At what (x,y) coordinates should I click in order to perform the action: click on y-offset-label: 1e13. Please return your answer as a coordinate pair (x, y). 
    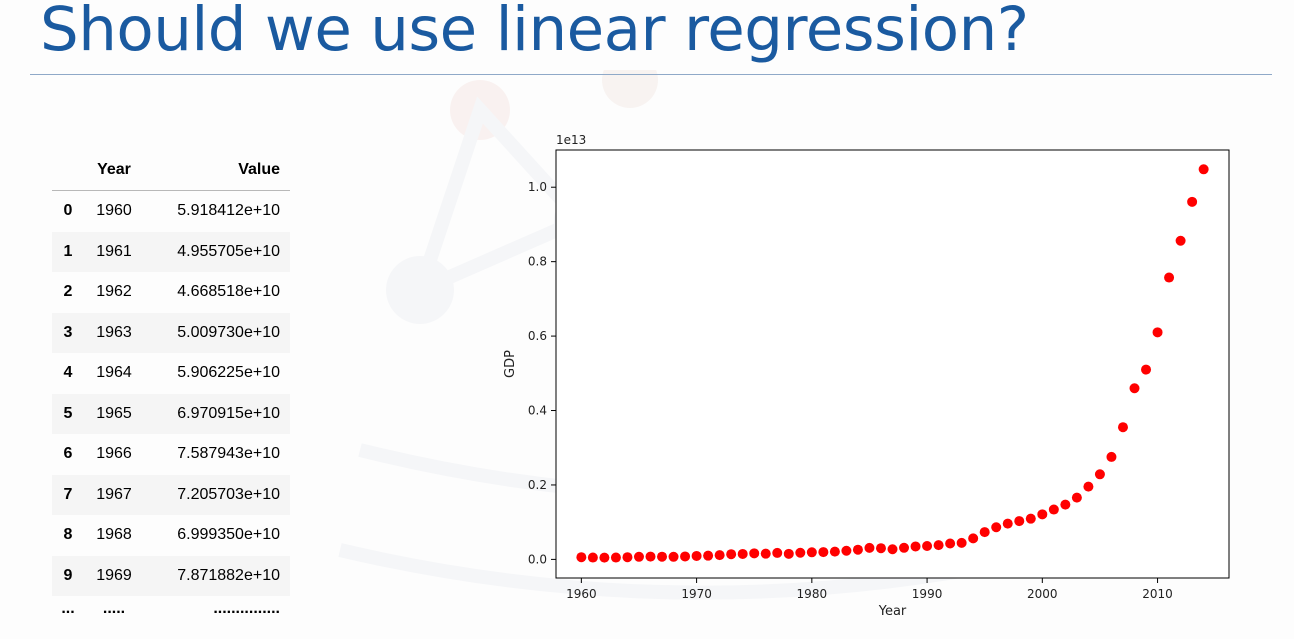
    Looking at the image, I should click on (571, 140).